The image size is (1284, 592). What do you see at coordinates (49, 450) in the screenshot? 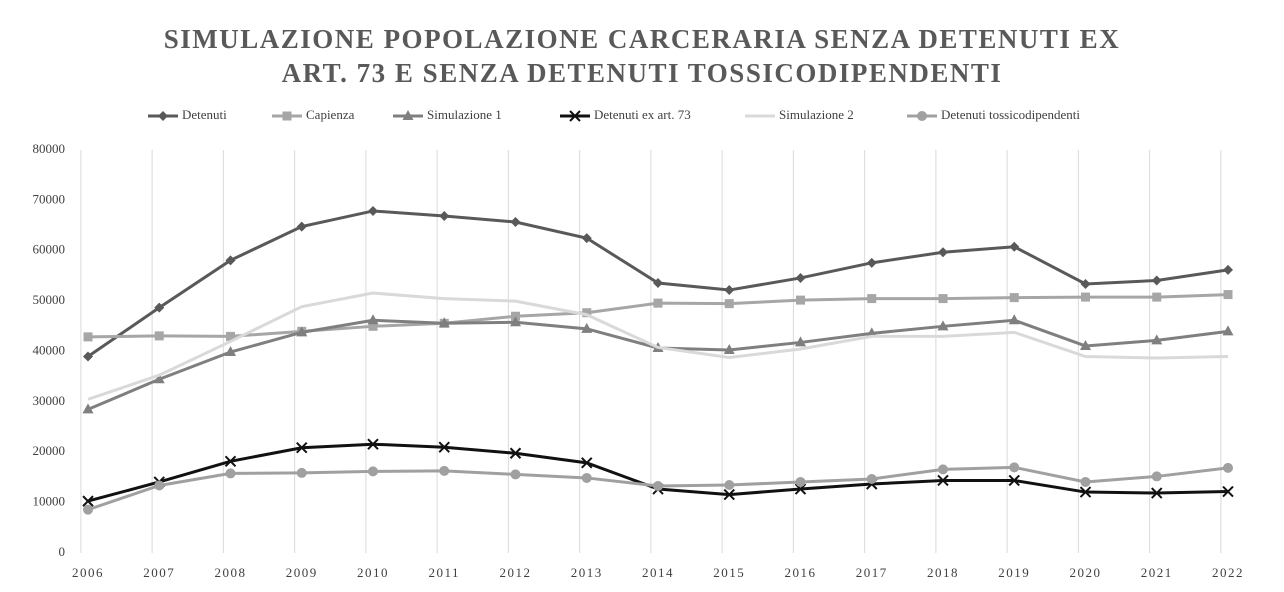
I see `y-tick-label: 20000` at bounding box center [49, 450].